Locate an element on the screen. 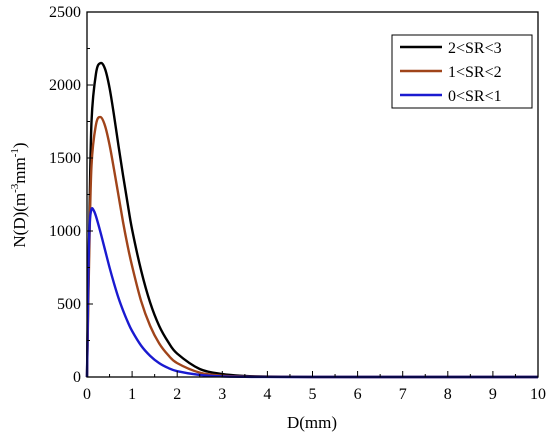 This screenshot has height=437, width=550. y-tick-label: 1500 is located at coordinates (65, 158).